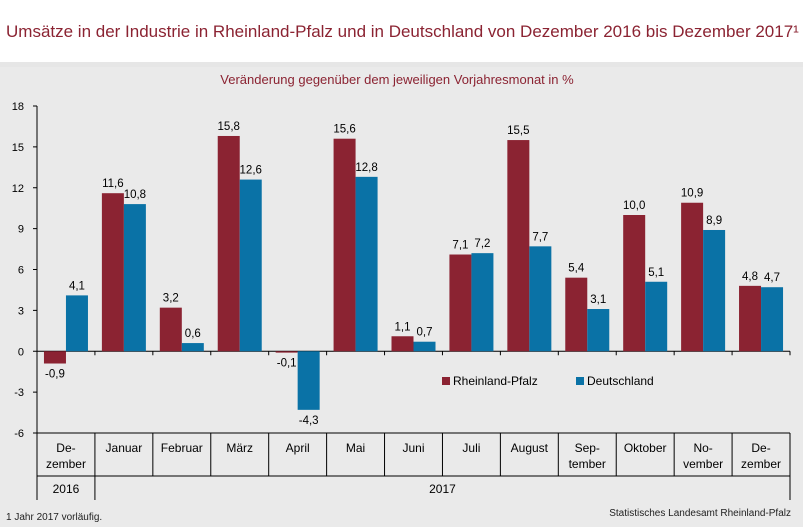 This screenshot has height=527, width=803. I want to click on value-label-deutschland: 10,8, so click(135, 195).